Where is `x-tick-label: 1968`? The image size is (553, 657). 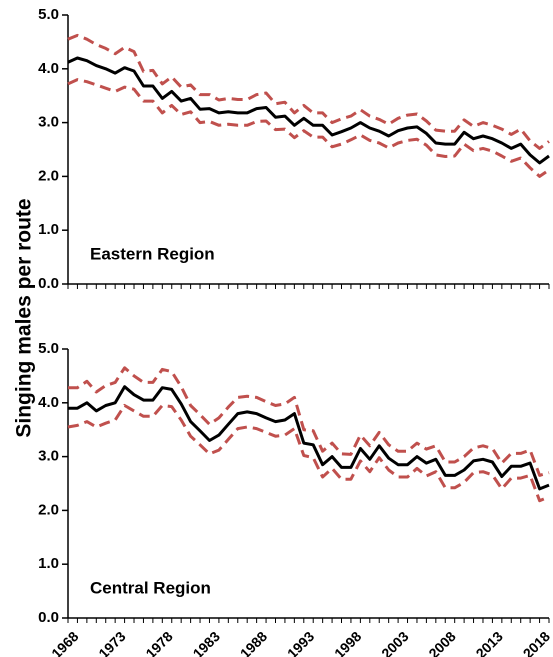 x-tick-label: 1968 is located at coordinates (64, 642).